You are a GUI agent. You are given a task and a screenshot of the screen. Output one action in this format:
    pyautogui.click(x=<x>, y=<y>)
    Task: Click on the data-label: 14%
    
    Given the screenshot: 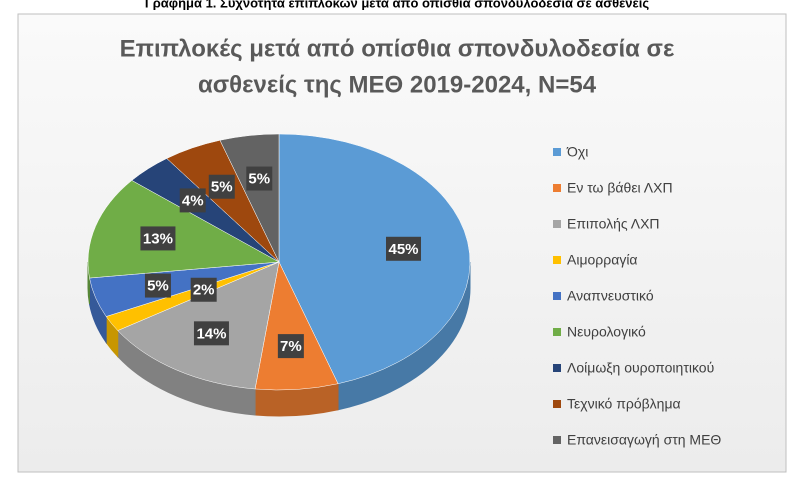 What is the action you would take?
    pyautogui.click(x=211, y=333)
    